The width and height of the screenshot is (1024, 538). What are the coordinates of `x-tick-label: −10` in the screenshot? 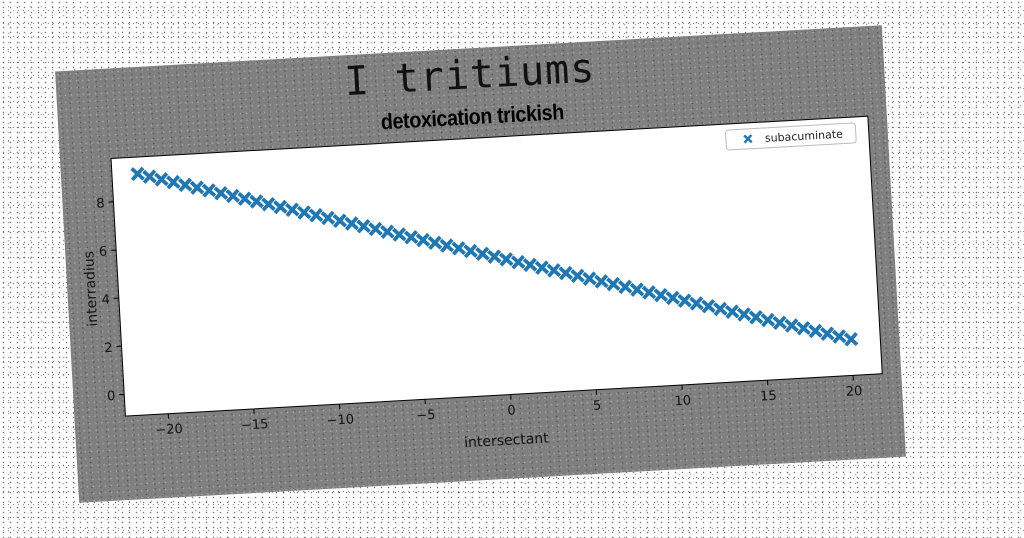 It's located at (340, 420).